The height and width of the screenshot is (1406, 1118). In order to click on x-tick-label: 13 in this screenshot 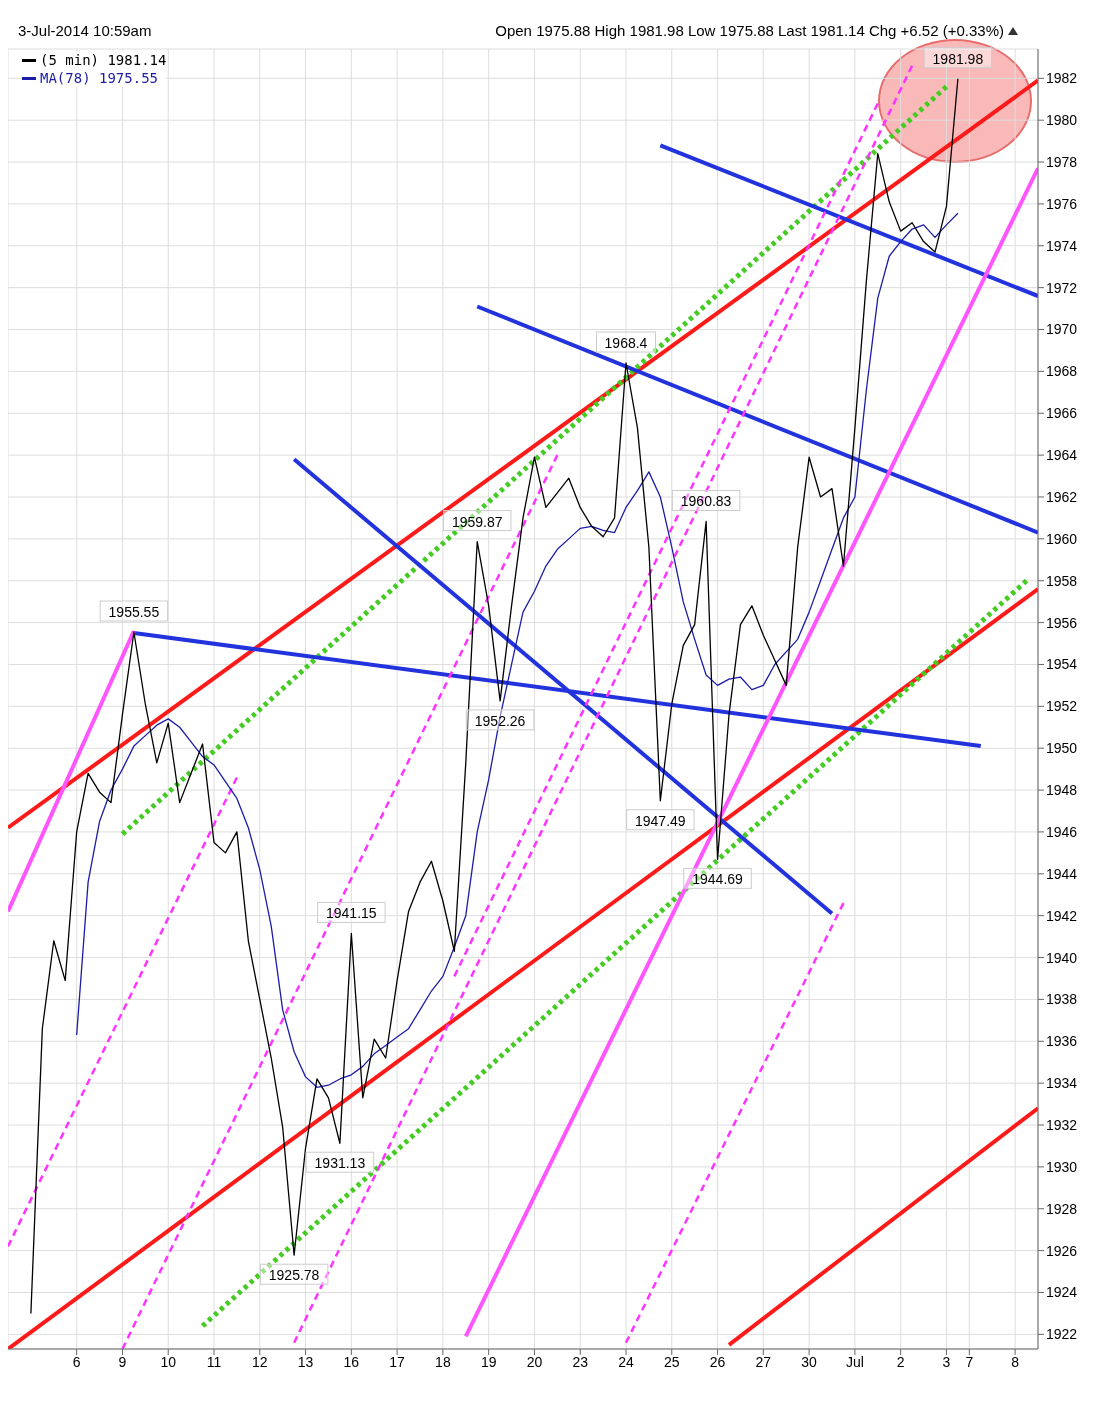, I will do `click(305, 1361)`.